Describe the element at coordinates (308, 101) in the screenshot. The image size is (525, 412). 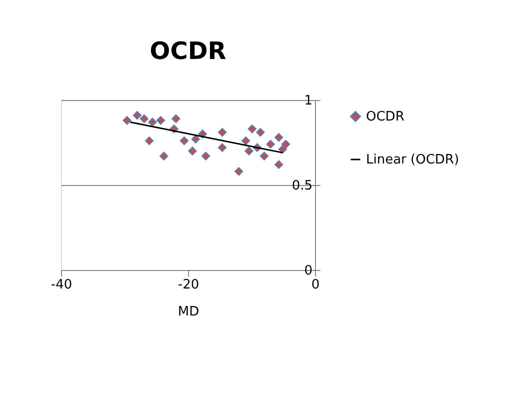
I see `y-tick-label: 1` at that location.